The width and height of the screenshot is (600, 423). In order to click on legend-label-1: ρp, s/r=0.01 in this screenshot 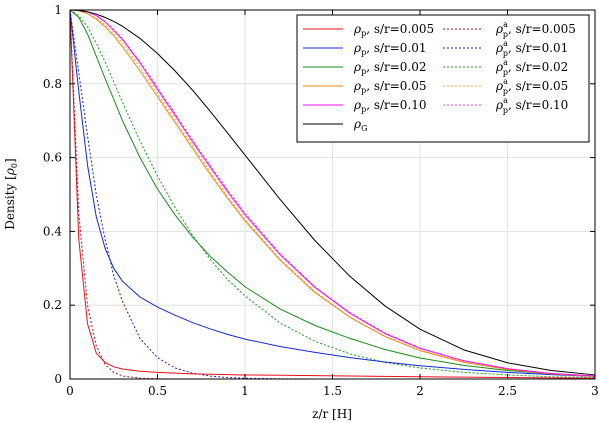, I will do `click(390, 49)`.